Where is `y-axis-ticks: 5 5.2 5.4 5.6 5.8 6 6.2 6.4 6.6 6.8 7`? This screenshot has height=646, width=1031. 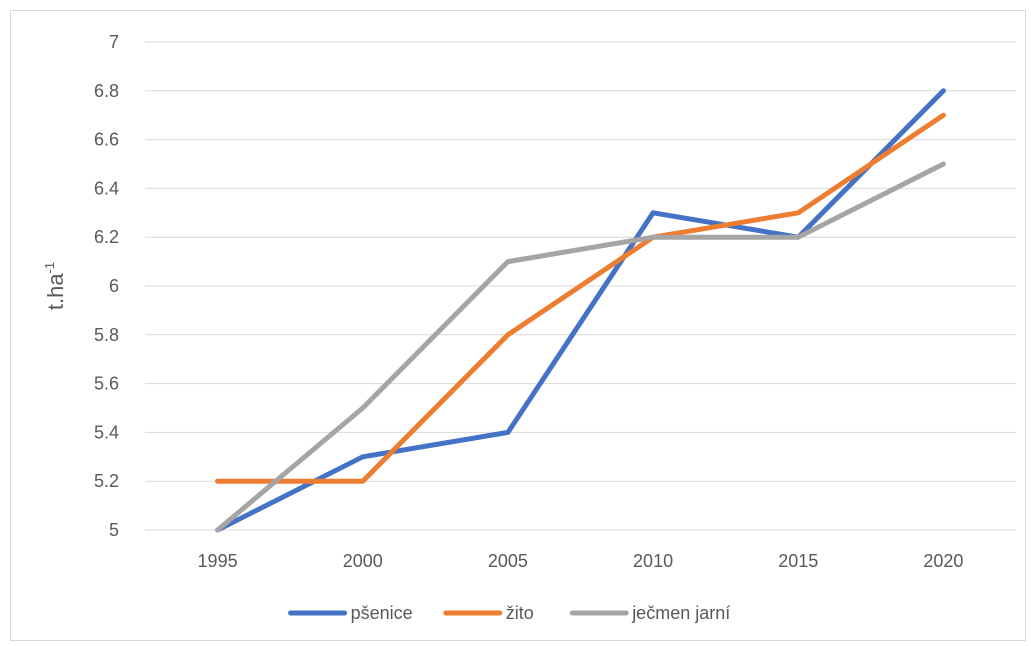
y-axis-ticks: 5 5.2 5.4 5.6 5.8 6 6.2 6.4 6.6 6.8 7 is located at coordinates (106, 286).